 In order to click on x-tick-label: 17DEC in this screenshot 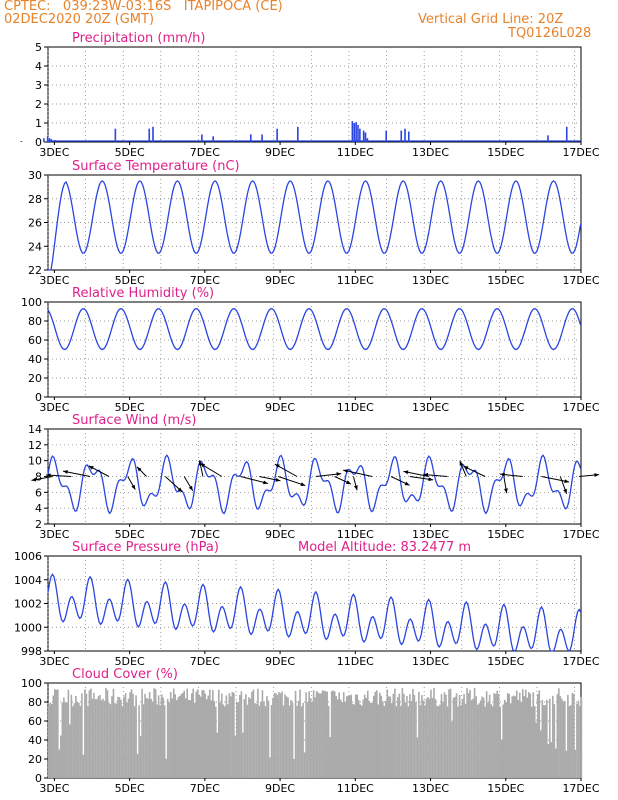, I will do `click(580, 661)`.